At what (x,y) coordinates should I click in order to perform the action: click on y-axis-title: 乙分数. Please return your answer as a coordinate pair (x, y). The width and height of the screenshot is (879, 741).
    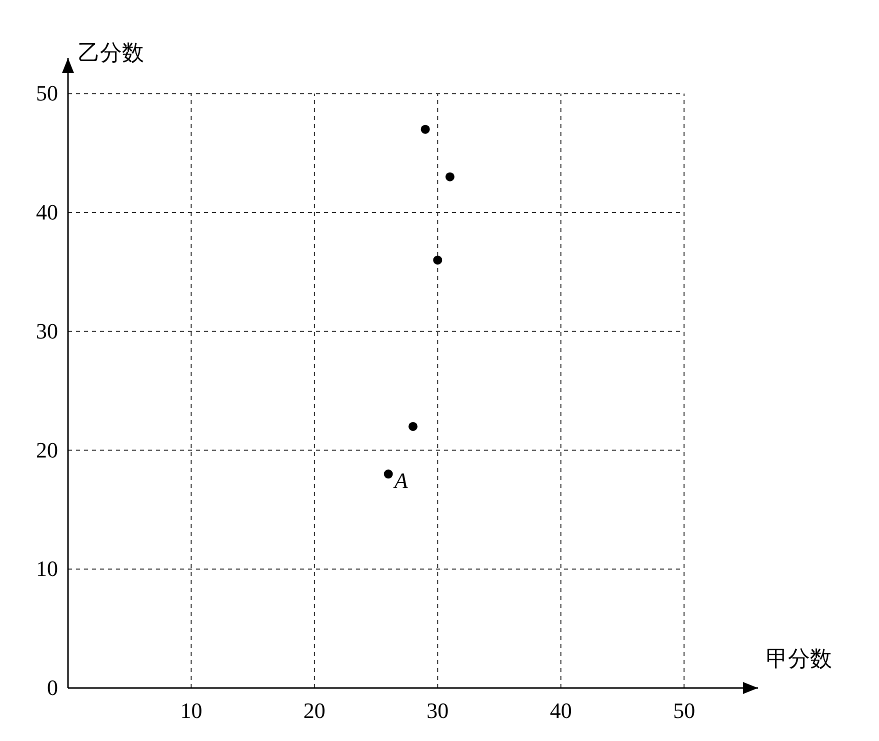
    Looking at the image, I should click on (111, 52).